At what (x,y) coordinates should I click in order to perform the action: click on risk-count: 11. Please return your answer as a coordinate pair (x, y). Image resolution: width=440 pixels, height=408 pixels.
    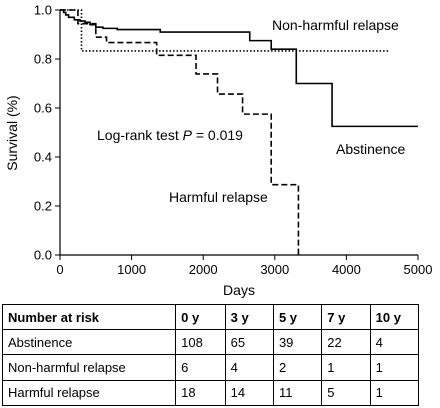
    Looking at the image, I should click on (297, 393).